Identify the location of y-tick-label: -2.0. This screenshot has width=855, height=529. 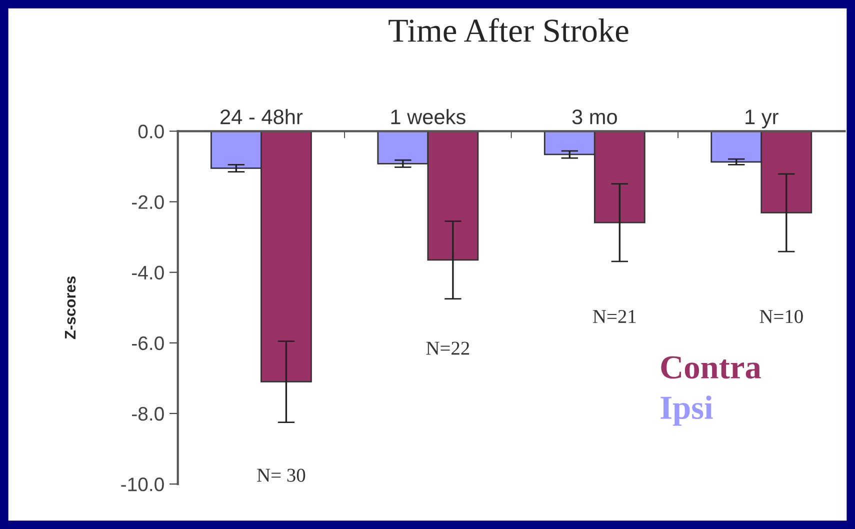
(148, 202).